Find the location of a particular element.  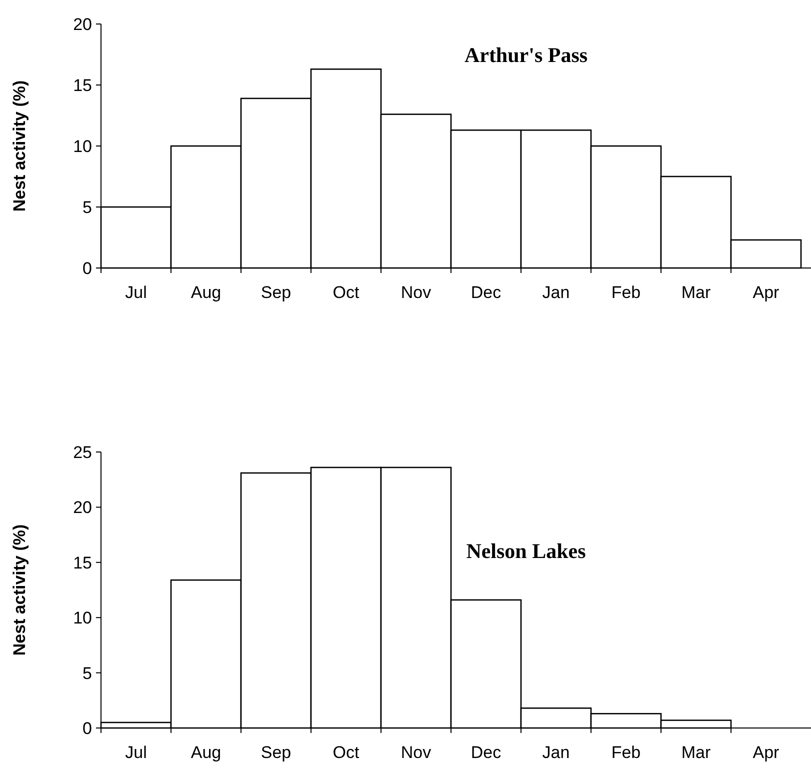

y-tick-label: 25 is located at coordinates (82, 452).